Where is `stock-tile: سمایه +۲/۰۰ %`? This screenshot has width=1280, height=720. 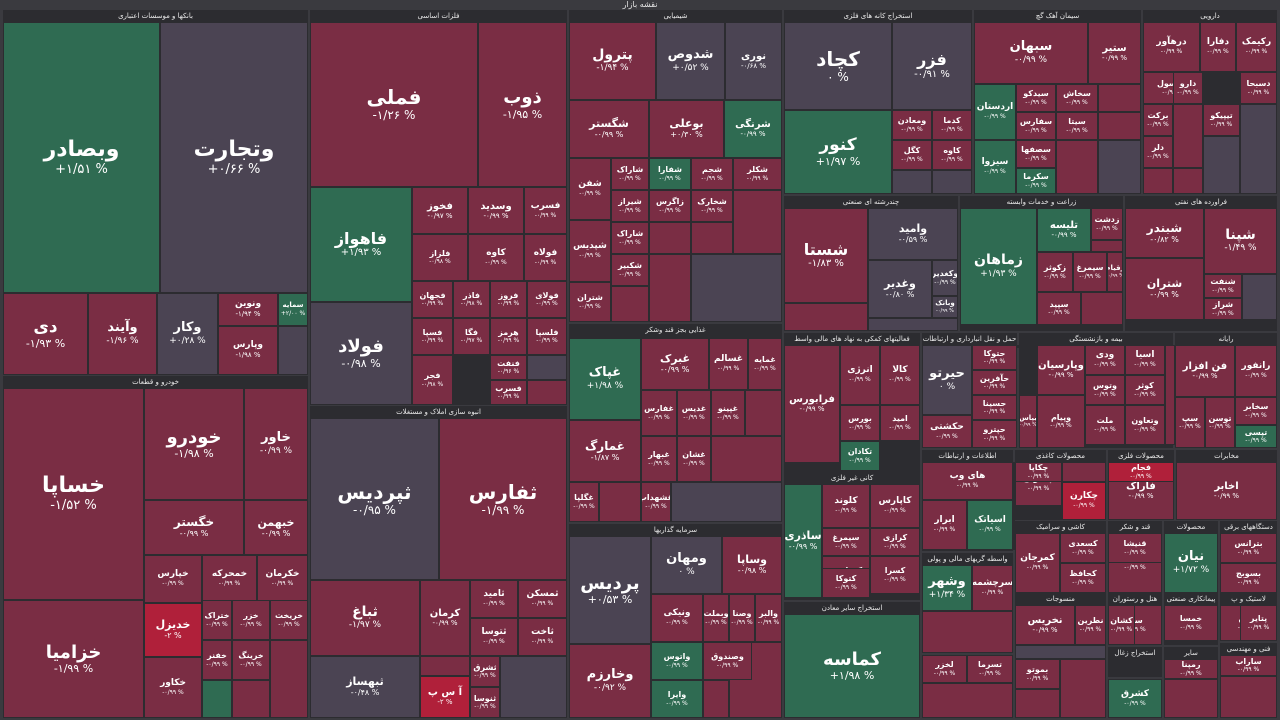
stock-tile: سمایه +۲/۰۰ % is located at coordinates (293, 309).